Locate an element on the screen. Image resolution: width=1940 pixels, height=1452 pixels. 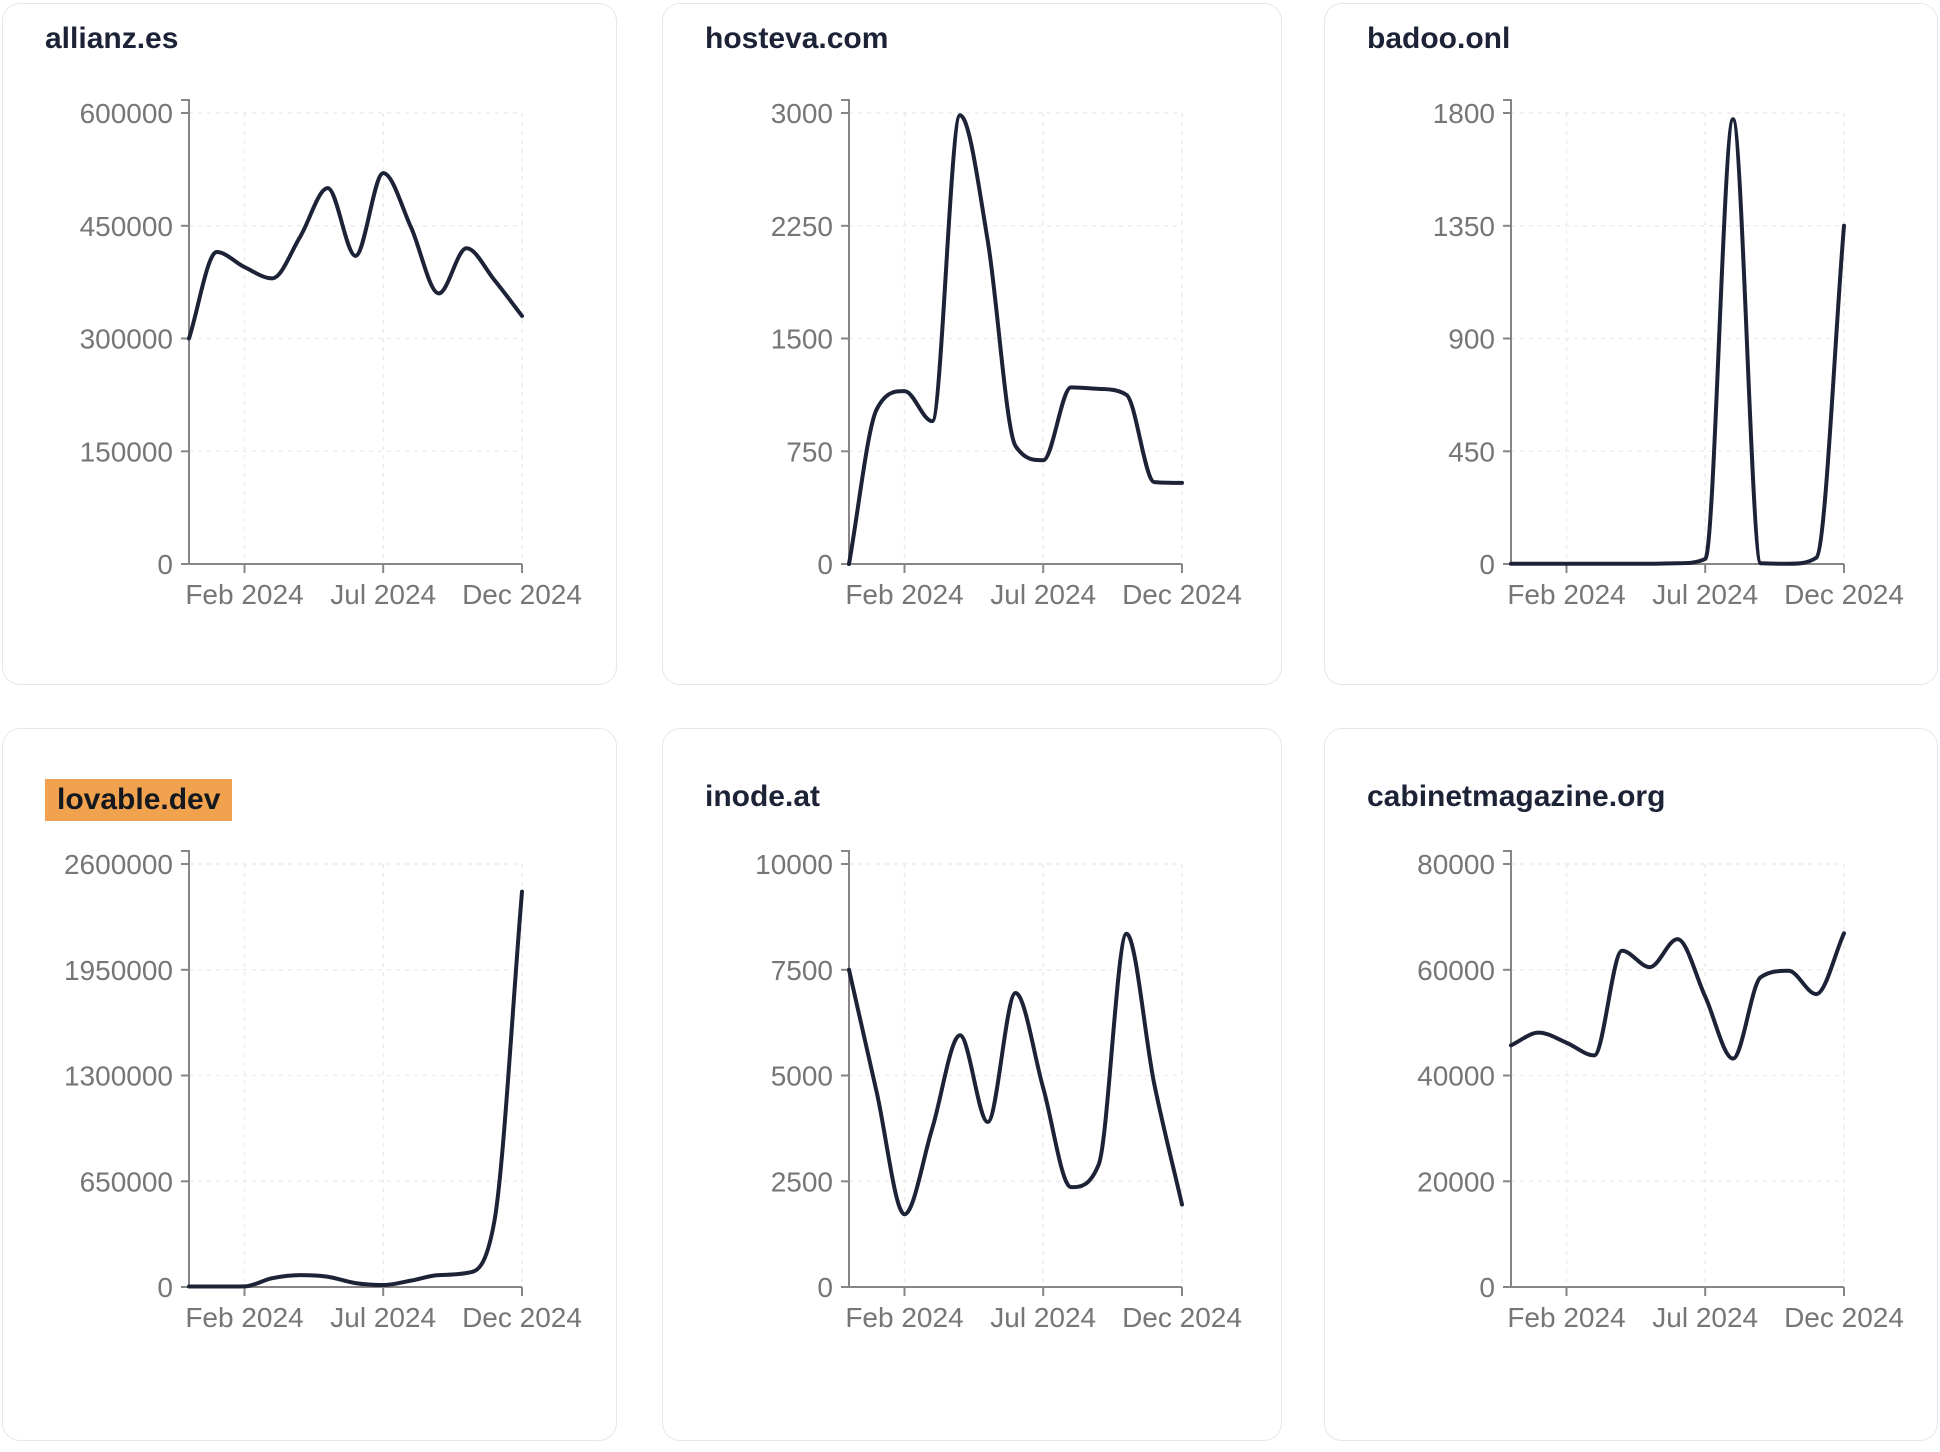
svg-text: 60000 is located at coordinates (1456, 970).